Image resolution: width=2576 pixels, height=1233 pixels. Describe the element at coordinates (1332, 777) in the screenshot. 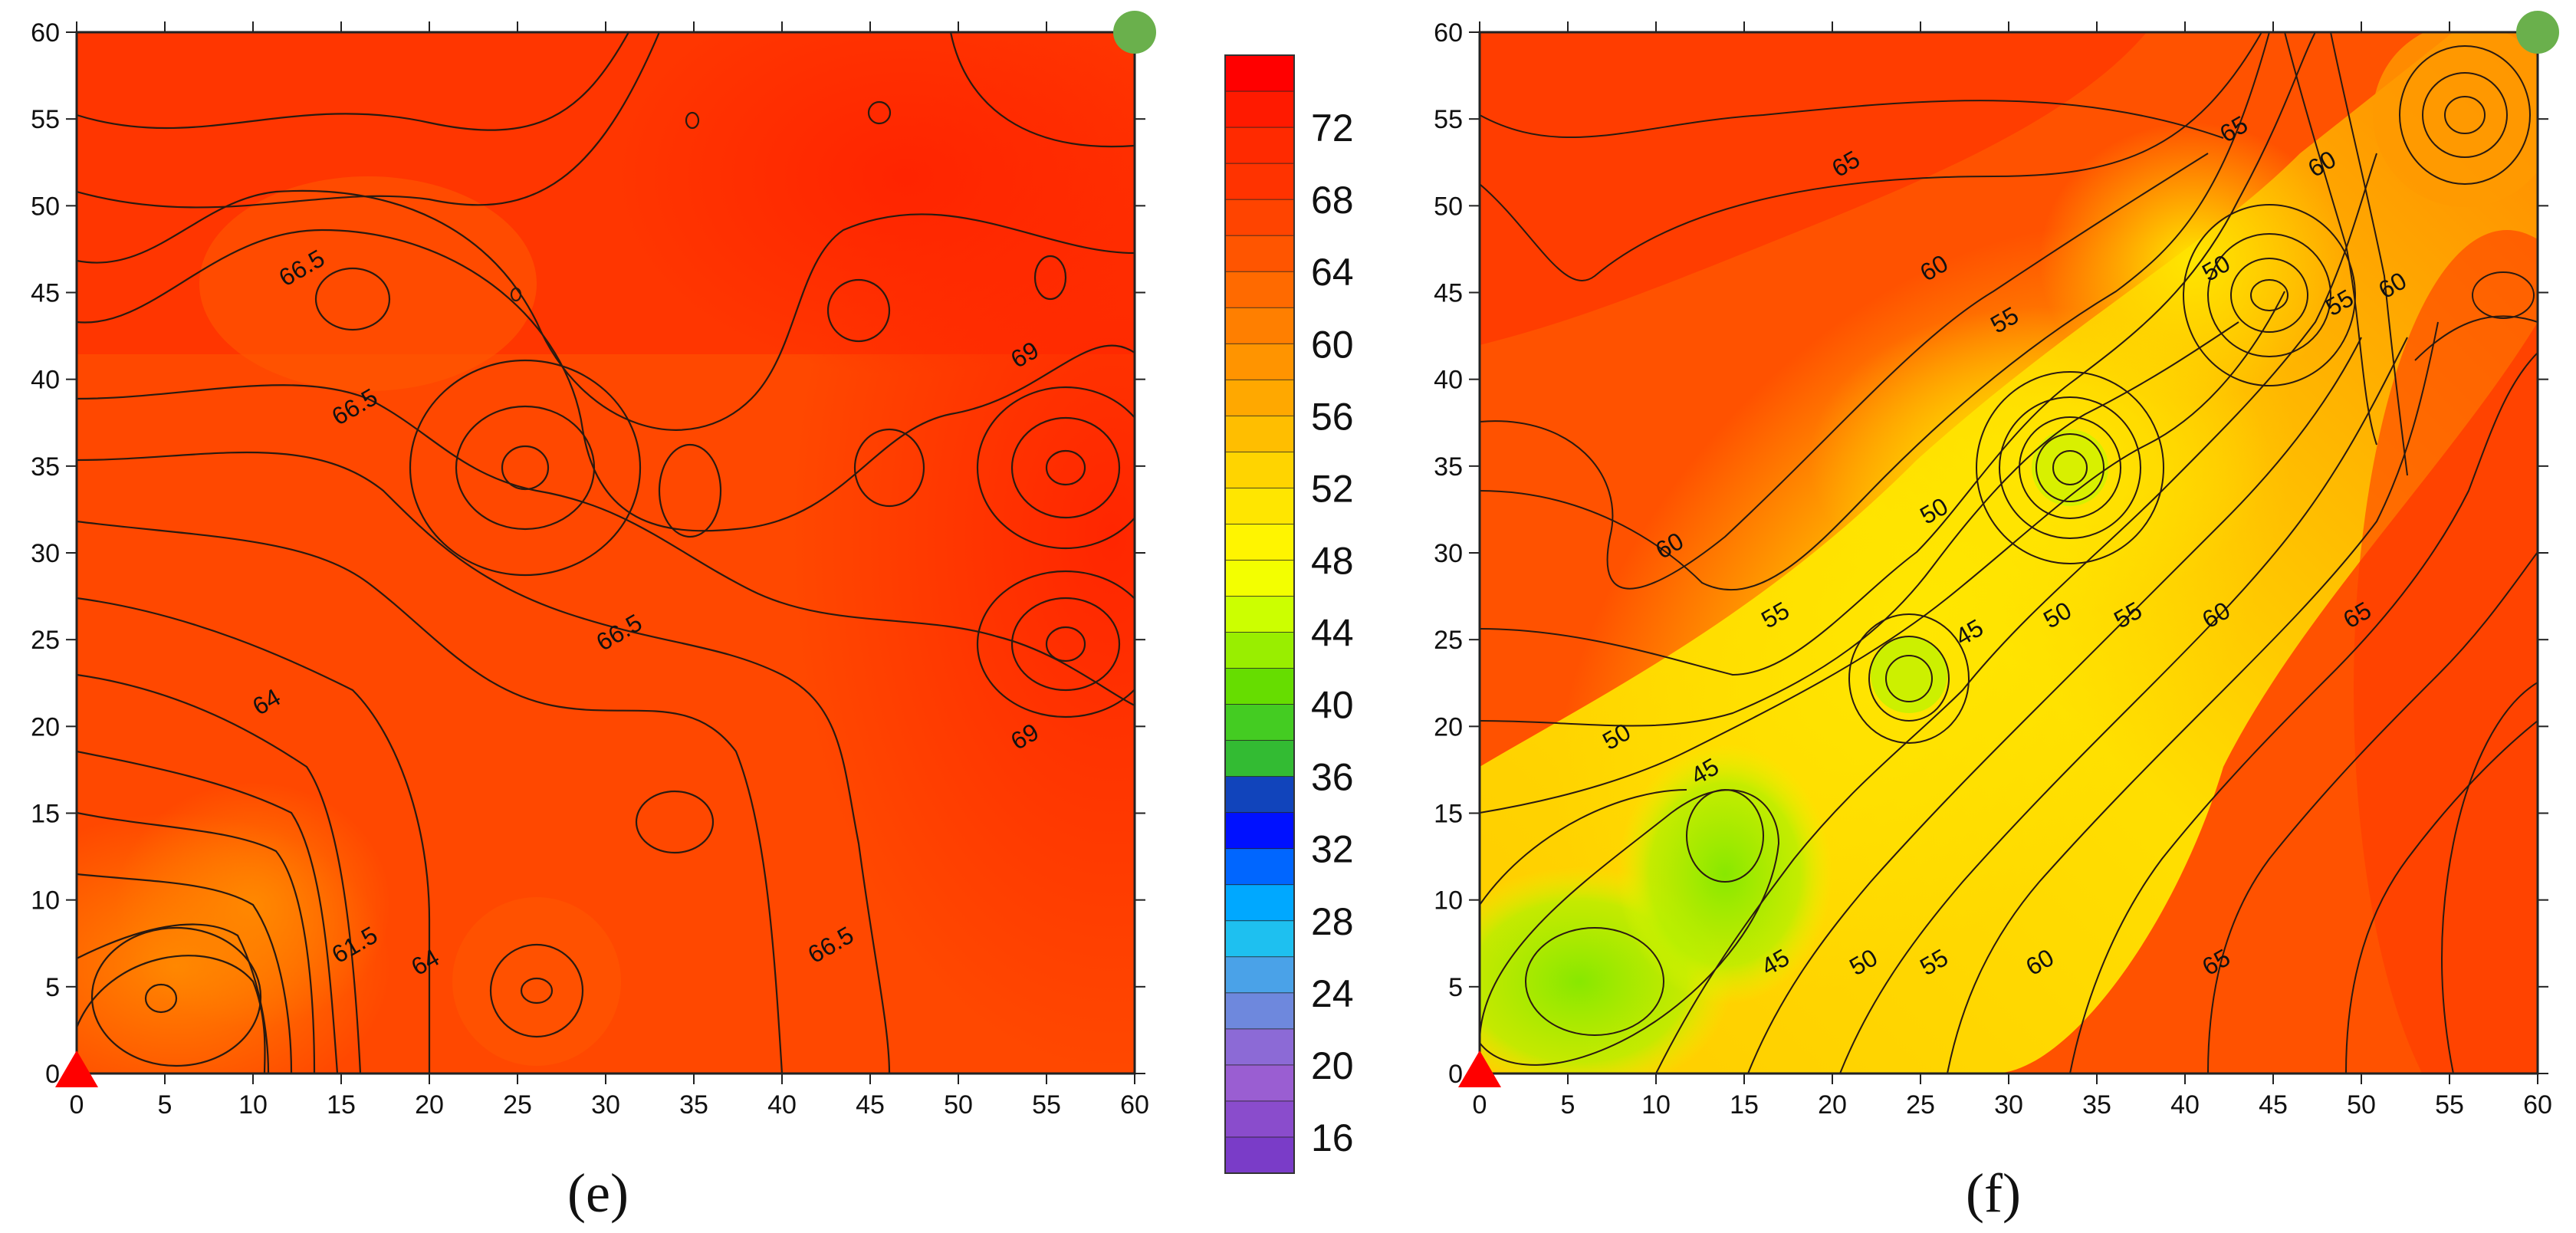

I see `colorbar-label: 36` at that location.